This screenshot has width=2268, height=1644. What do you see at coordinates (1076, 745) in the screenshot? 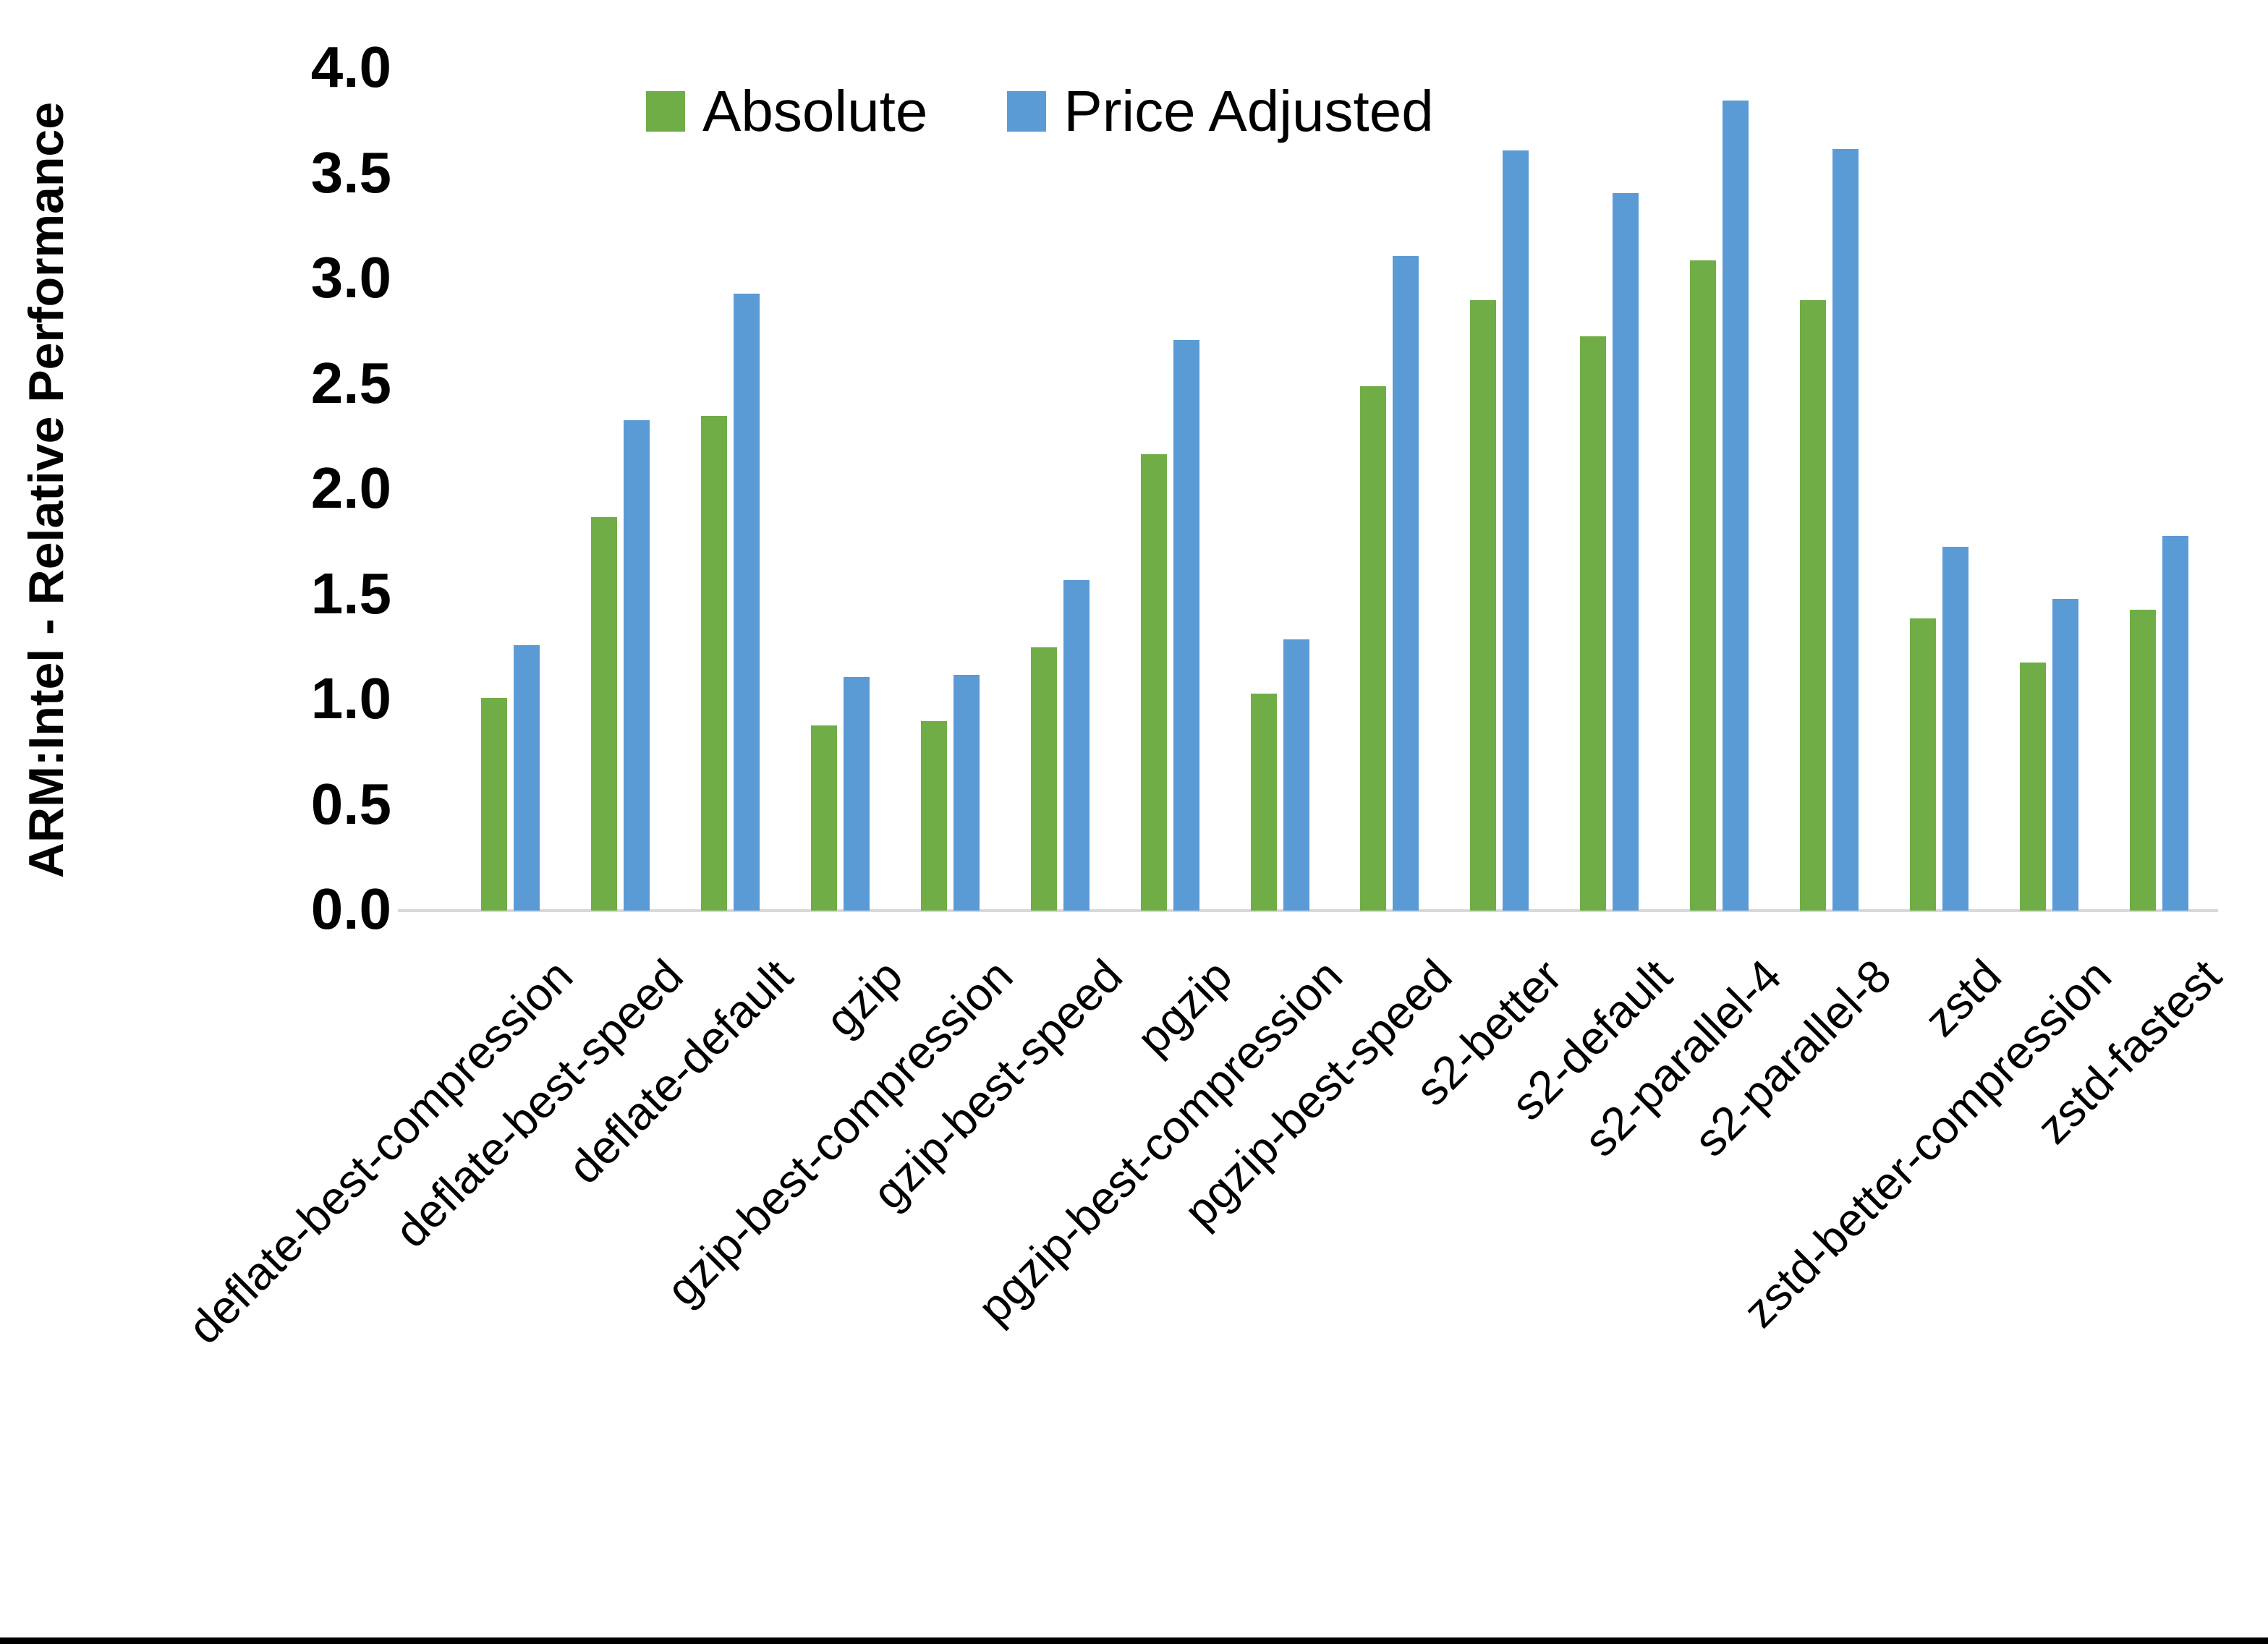
I see `bar-price-adjusted-gzip-best-speed` at bounding box center [1076, 745].